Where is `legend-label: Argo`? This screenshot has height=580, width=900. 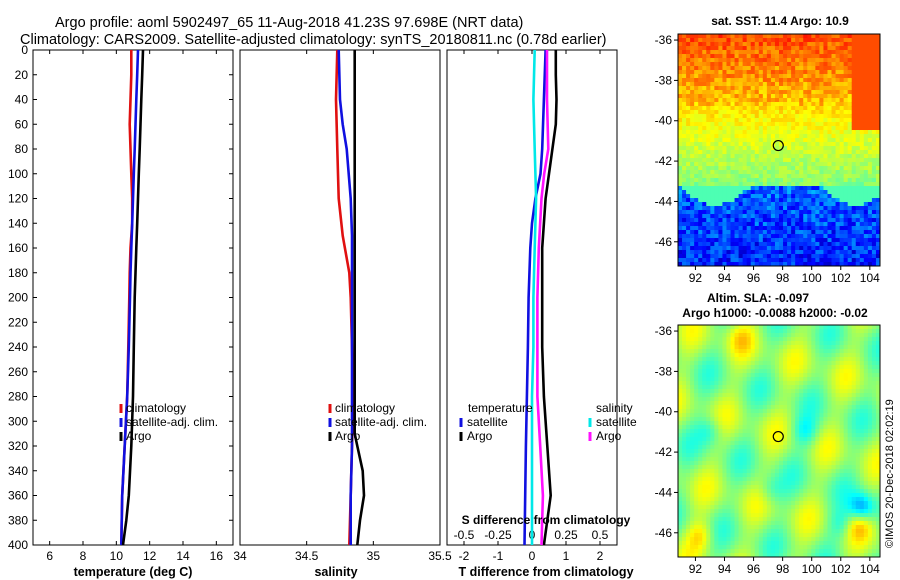 legend-label: Argo is located at coordinates (480, 436).